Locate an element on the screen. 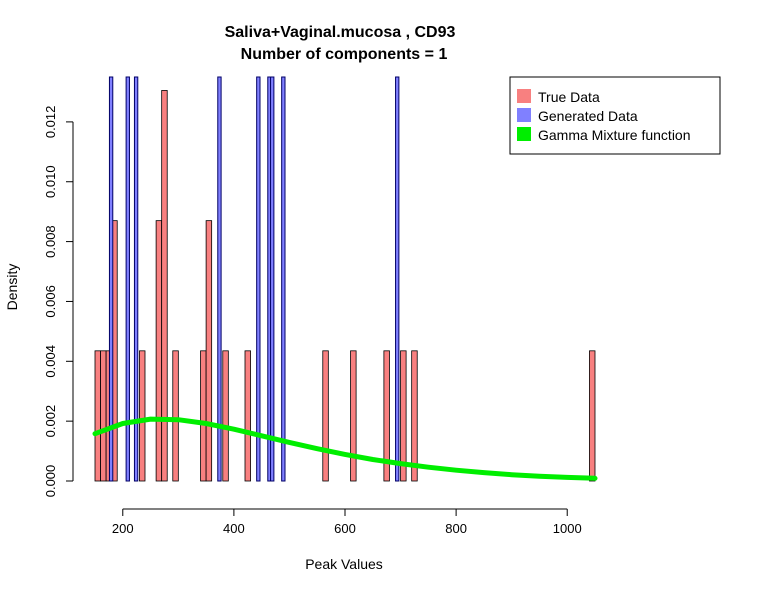  x-tick-label-4: 1000 is located at coordinates (567, 528).